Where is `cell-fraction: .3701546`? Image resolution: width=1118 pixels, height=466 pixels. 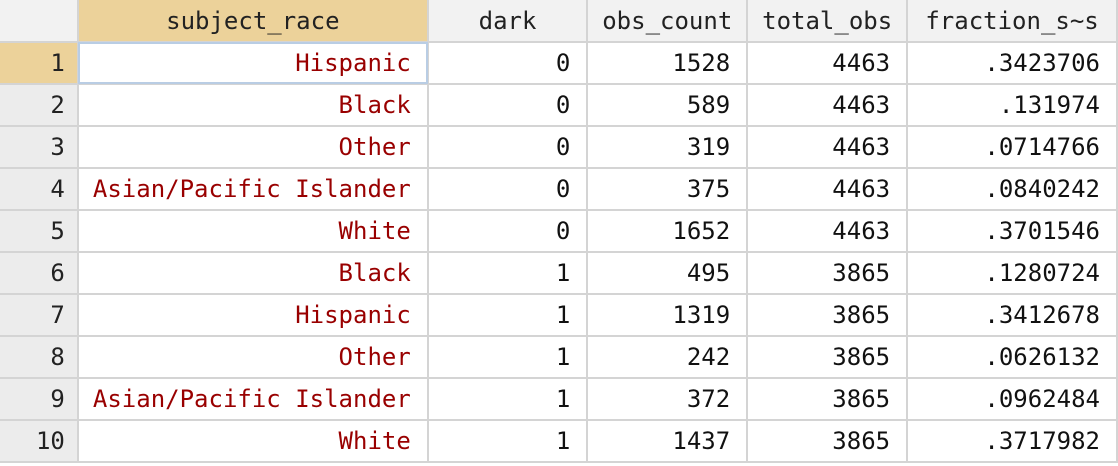 cell-fraction: .3701546 is located at coordinates (1012, 231).